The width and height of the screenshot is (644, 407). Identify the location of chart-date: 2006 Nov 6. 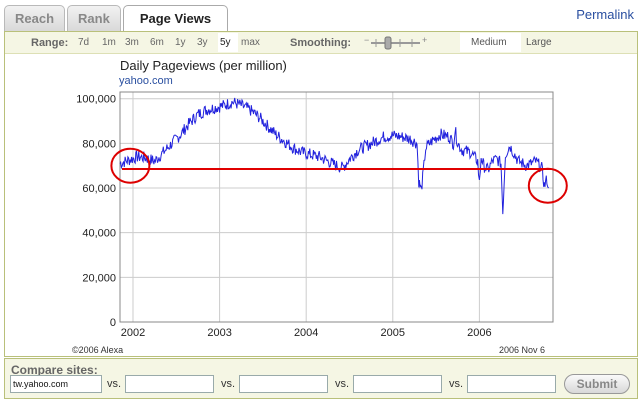
(522, 350).